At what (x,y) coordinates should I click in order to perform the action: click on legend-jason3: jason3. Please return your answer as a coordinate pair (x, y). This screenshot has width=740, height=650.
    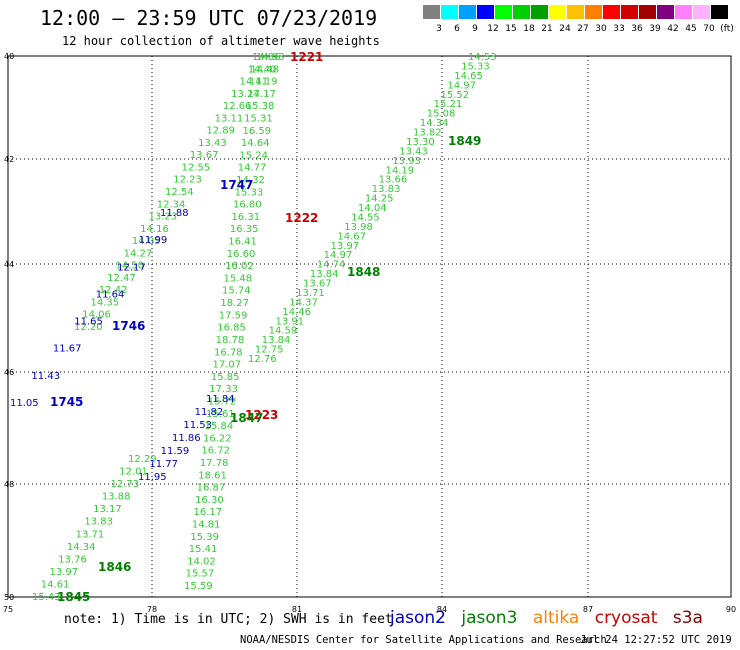
    Looking at the image, I should click on (489, 618).